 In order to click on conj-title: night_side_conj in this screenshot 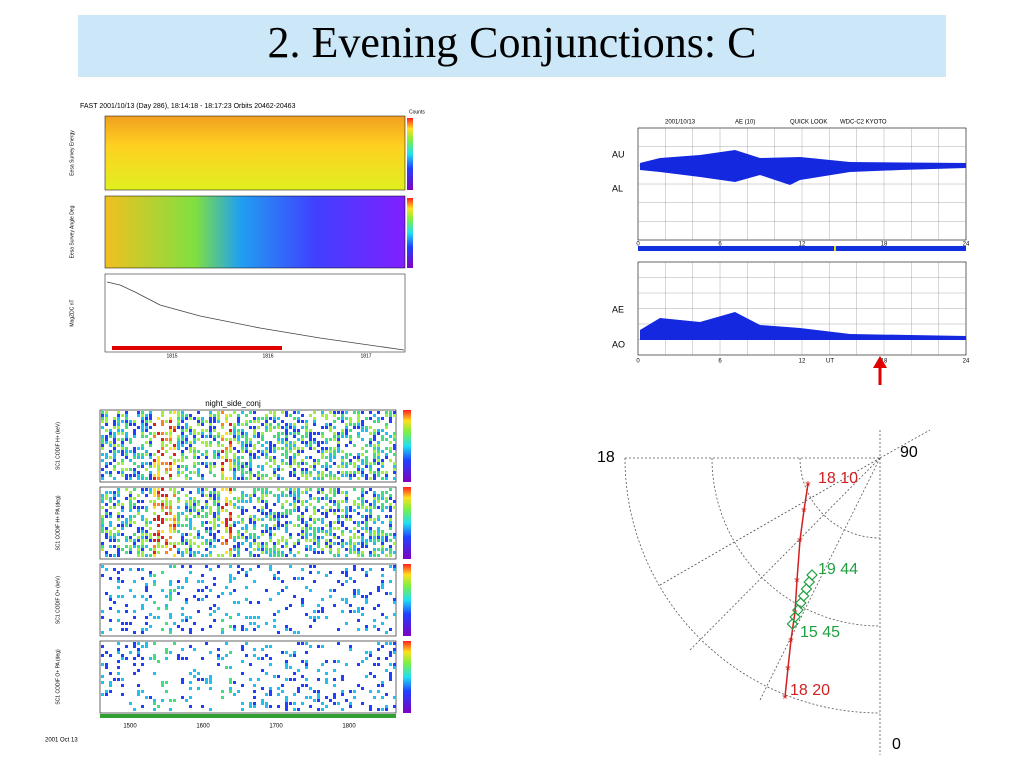, I will do `click(233, 403)`.